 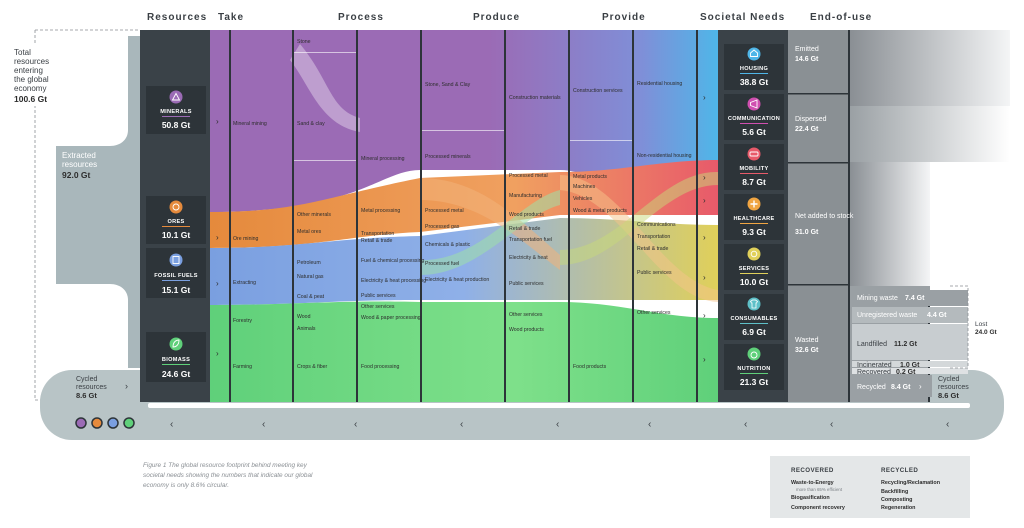 I want to click on lost-label: Lost, so click(x=981, y=324).